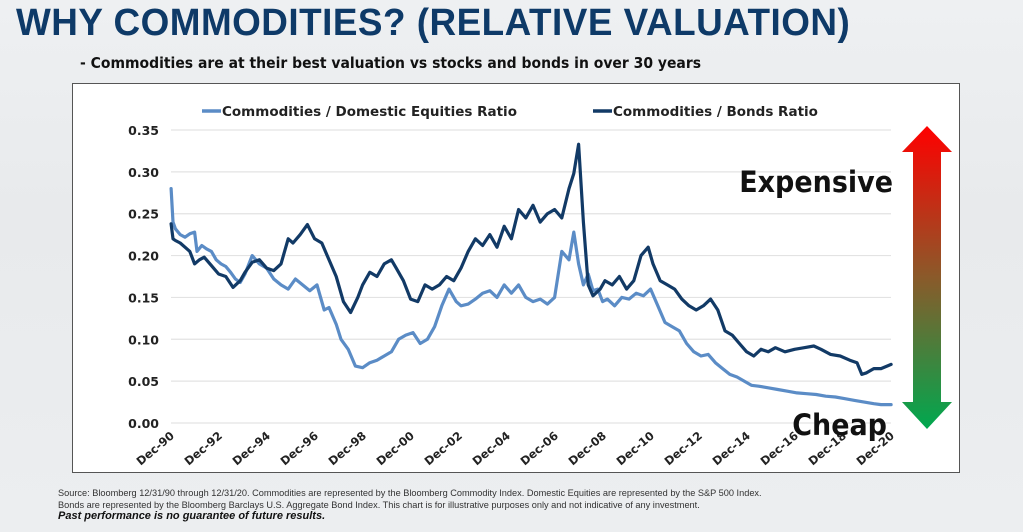  Describe the element at coordinates (730, 449) in the screenshot. I see `x-tick-label: Dec-14` at that location.